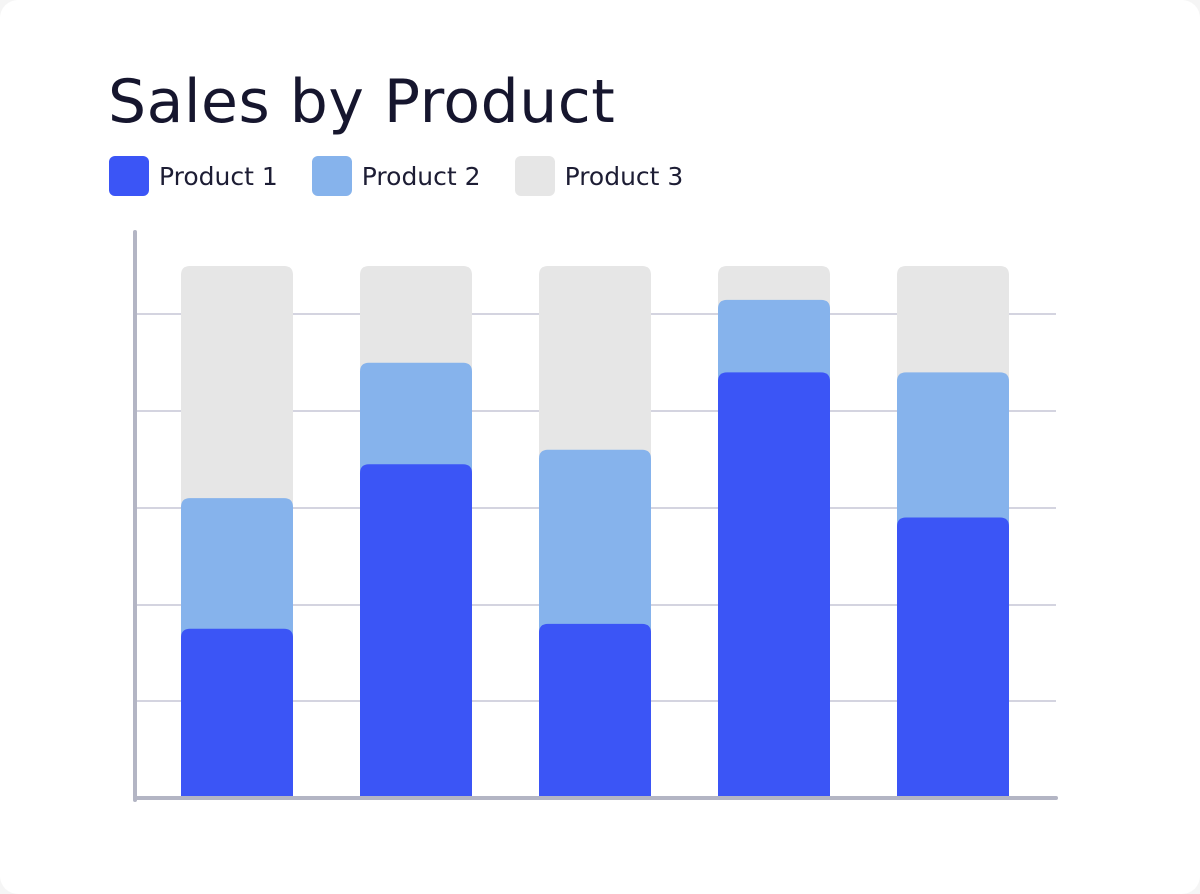 The width and height of the screenshot is (1200, 894). Describe the element at coordinates (624, 176) in the screenshot. I see `legend-label-product-3: Product 3` at that location.